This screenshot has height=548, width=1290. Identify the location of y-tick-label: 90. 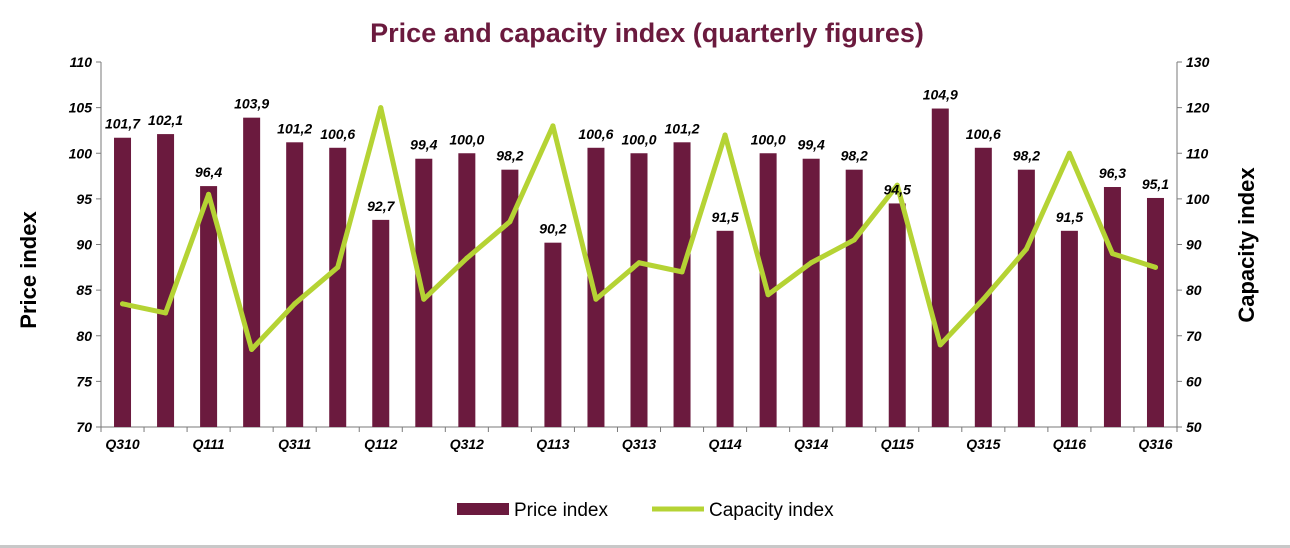
(84, 245).